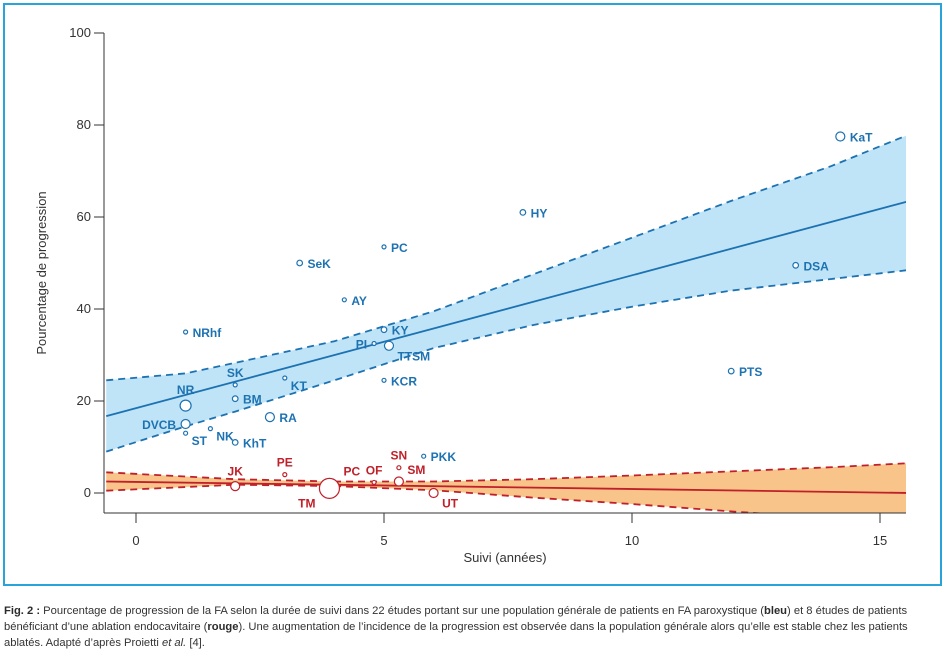  I want to click on caption-bleu: bleu, so click(776, 611).